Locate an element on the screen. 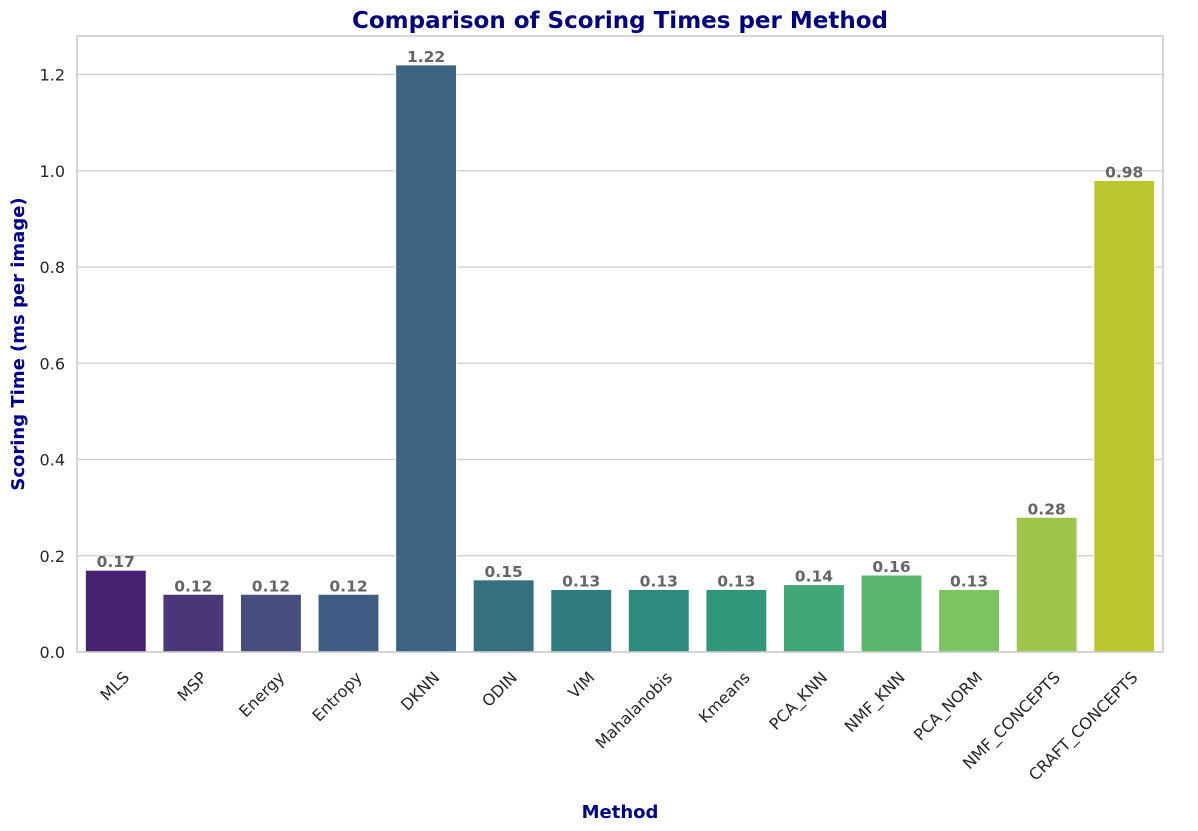  chart-title: Comparison of Scoring Times per Method is located at coordinates (620, 21).